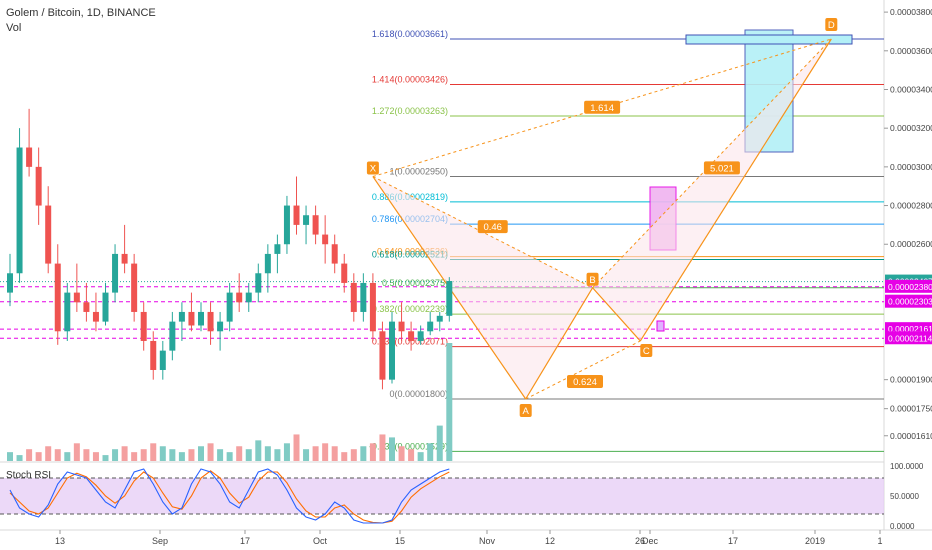 This screenshot has height=550, width=932. I want to click on fib-level-label: 0.236(0.00002071), so click(410, 342).